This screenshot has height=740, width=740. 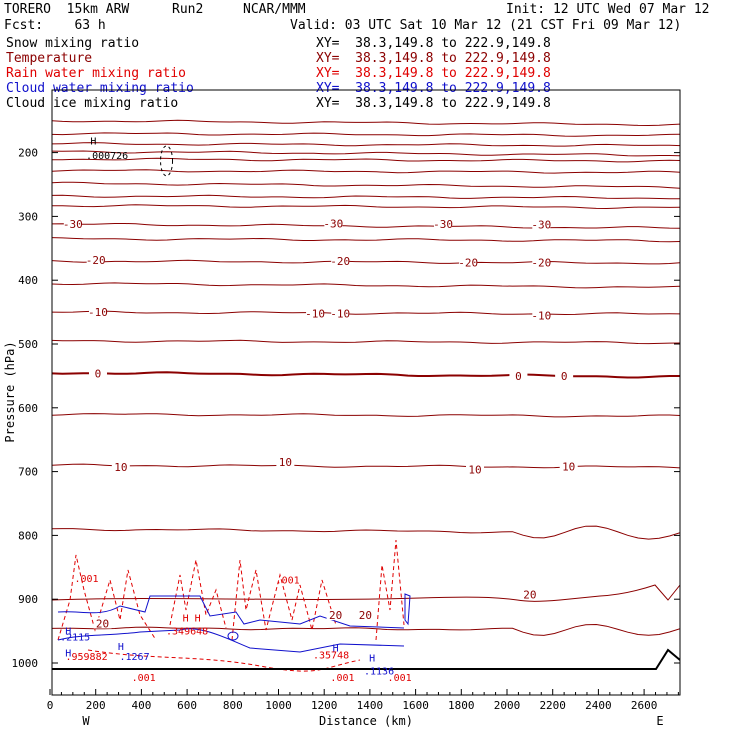 I want to click on x-axis-label: Distance (km), so click(x=366, y=721).